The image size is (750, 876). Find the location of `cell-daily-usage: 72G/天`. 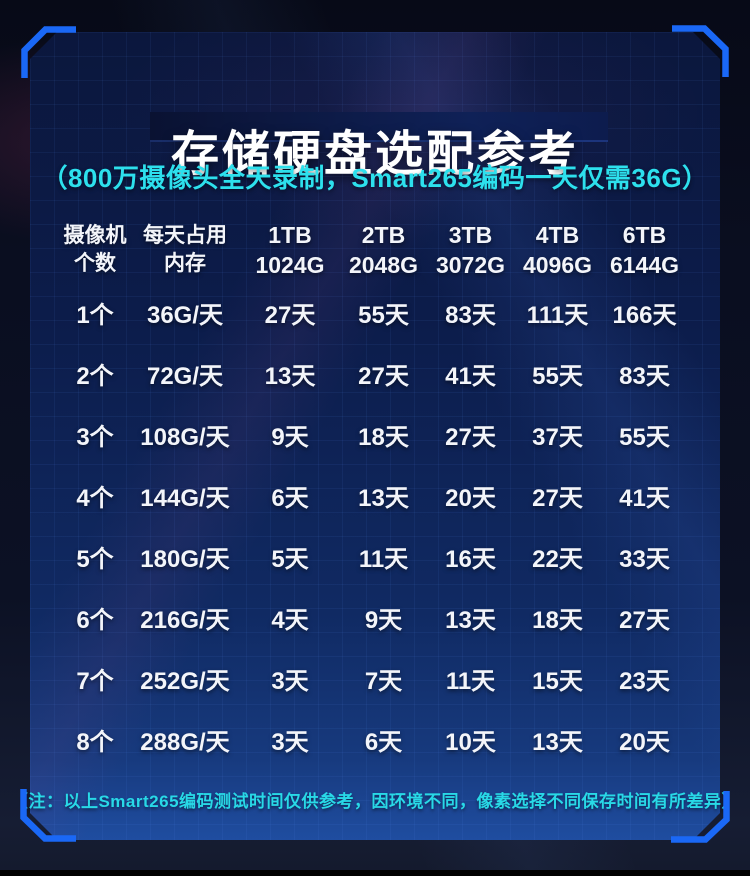

cell-daily-usage: 72G/天 is located at coordinates (185, 376).